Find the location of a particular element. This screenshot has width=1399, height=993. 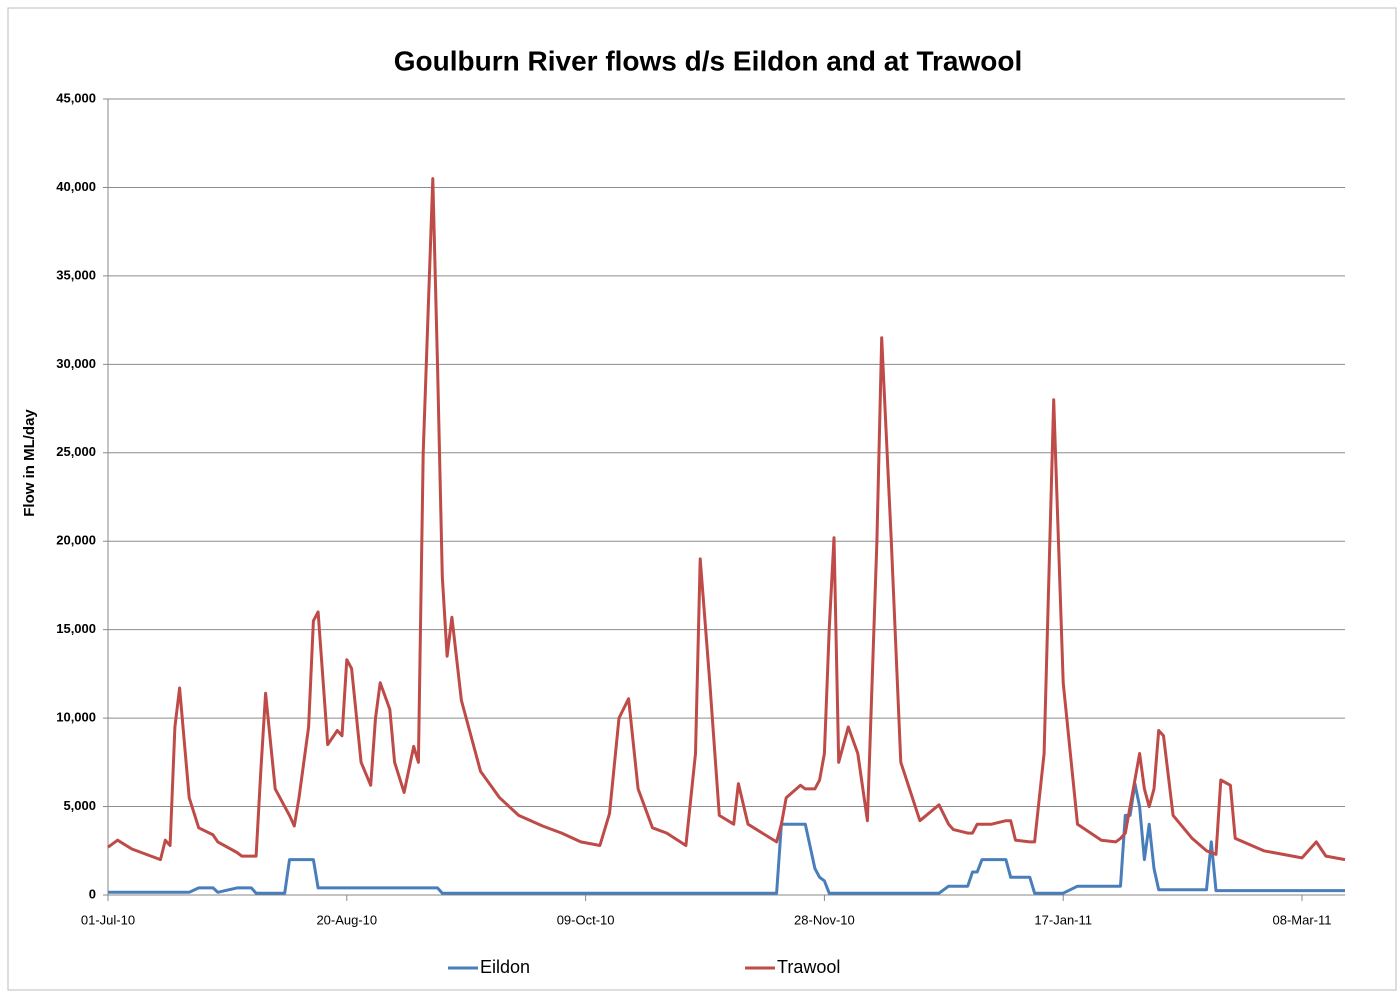

y-tick-label: 20,000 is located at coordinates (76, 540).